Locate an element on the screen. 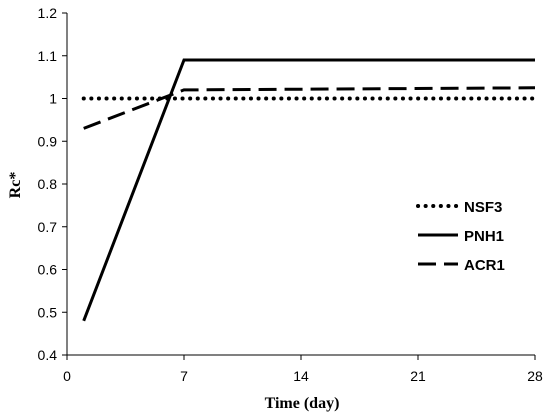 This screenshot has width=550, height=416. x-tick-label: 7 is located at coordinates (184, 376).